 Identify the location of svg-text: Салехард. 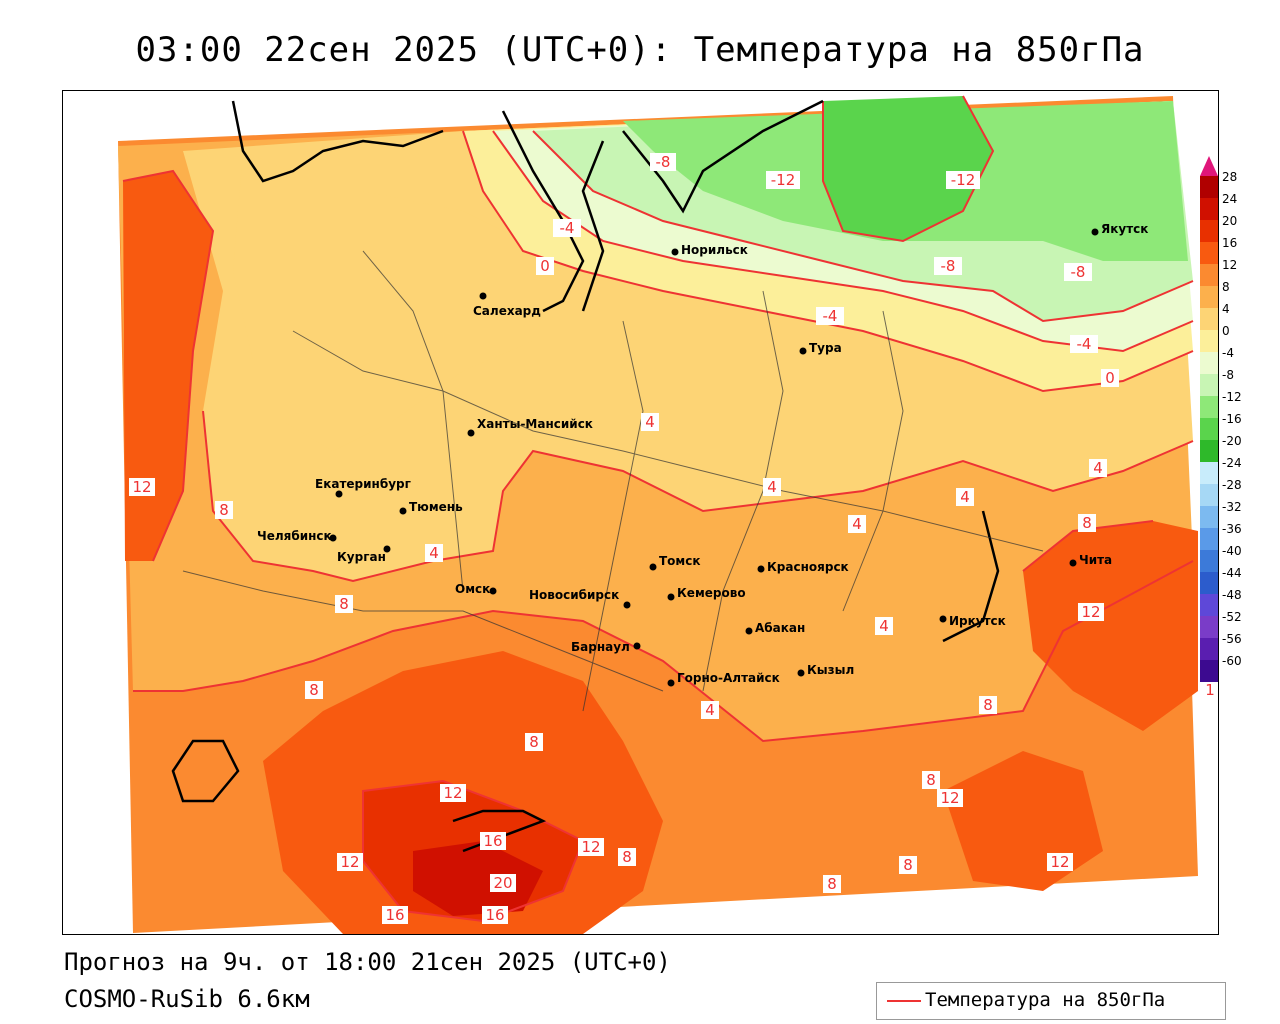
(507, 311).